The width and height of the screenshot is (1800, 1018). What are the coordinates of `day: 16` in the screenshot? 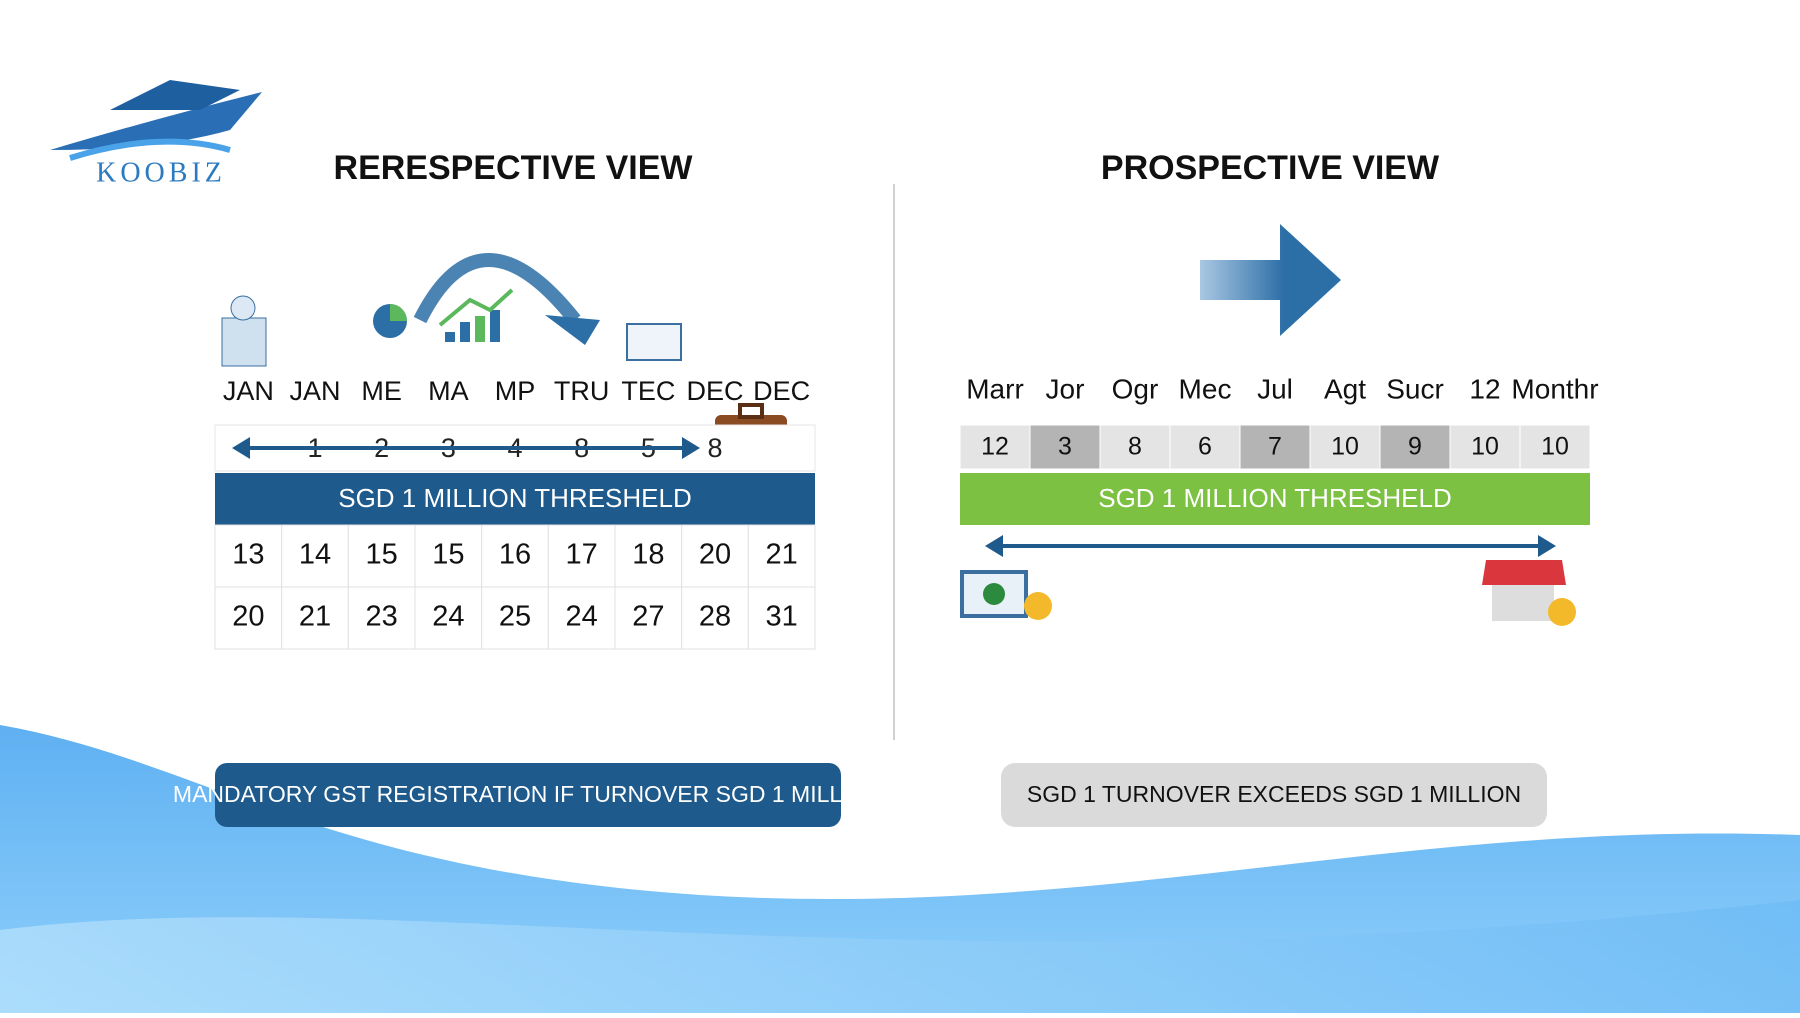 It's located at (515, 555).